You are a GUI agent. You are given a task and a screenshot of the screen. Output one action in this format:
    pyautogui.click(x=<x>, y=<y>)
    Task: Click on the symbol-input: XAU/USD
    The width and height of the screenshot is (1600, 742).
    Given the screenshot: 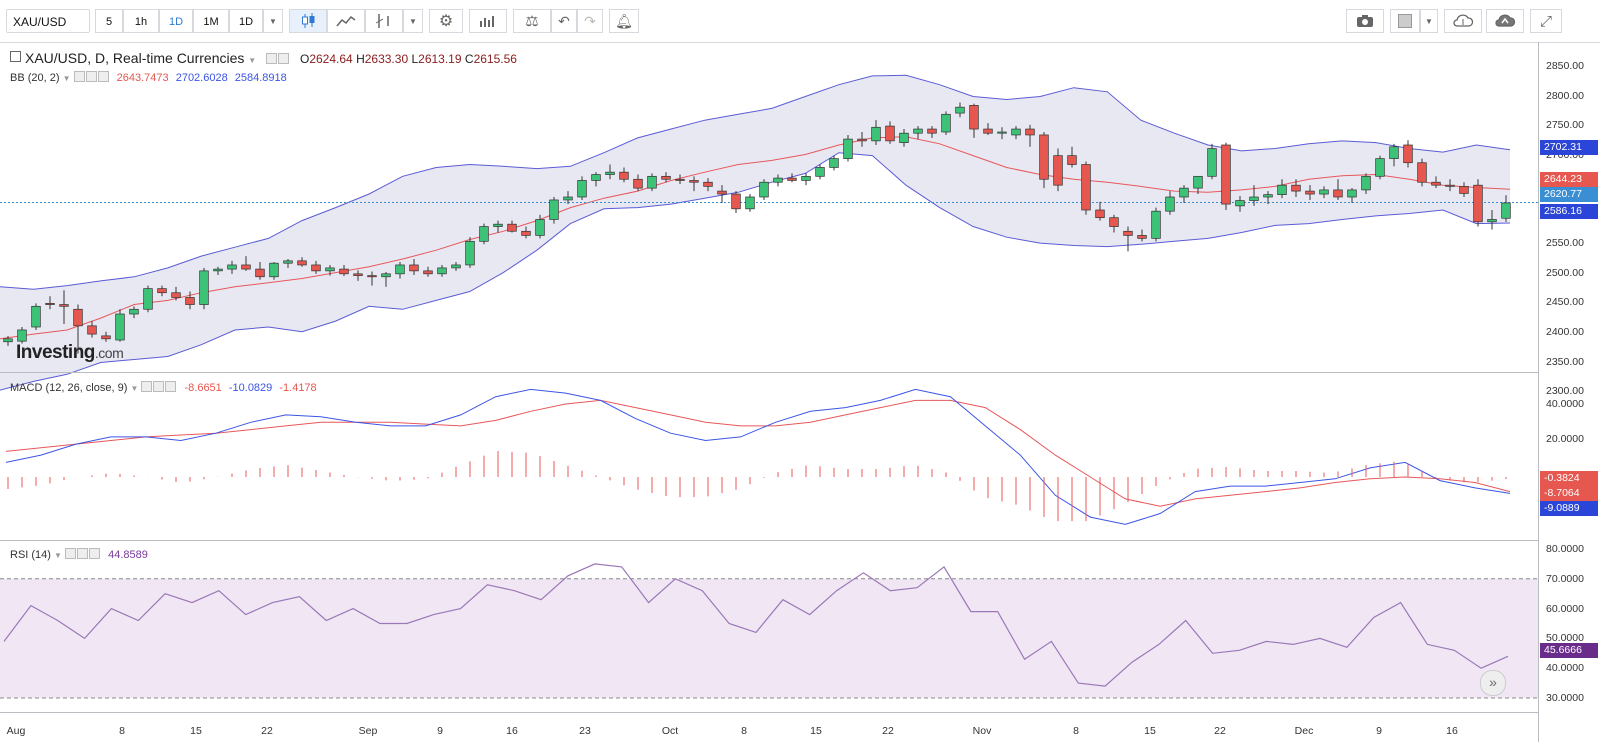 What is the action you would take?
    pyautogui.click(x=48, y=21)
    